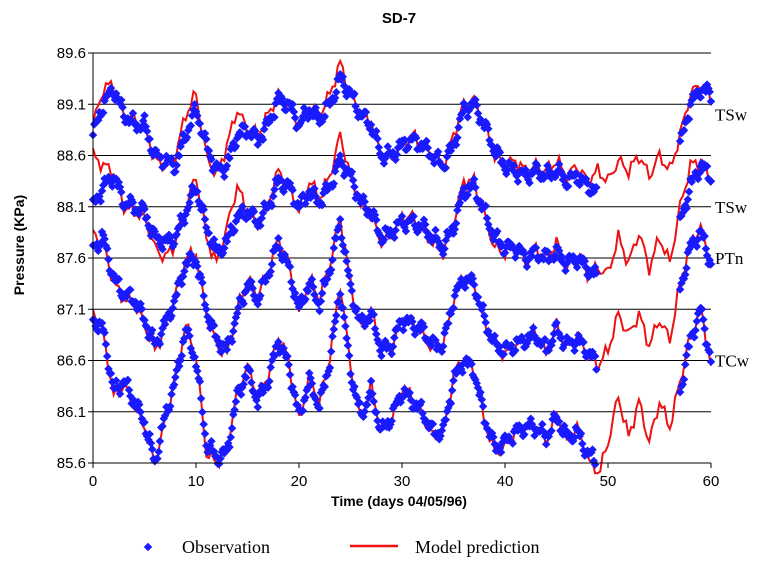  Describe the element at coordinates (505, 481) in the screenshot. I see `x-tick-label: 40` at that location.